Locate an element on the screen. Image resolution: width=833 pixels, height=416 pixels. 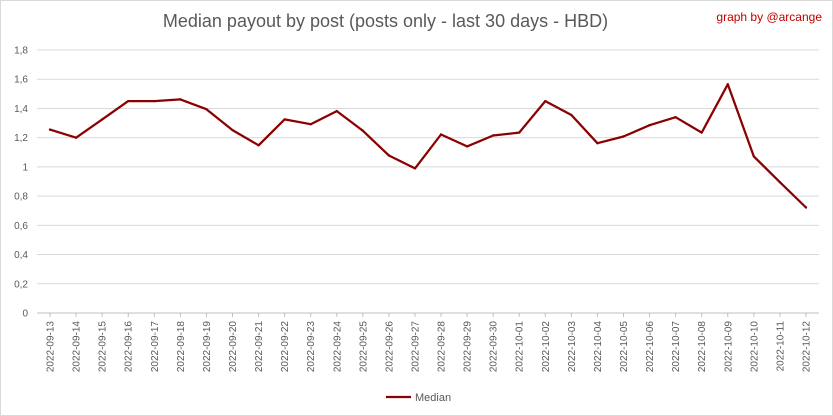
legend-label: Median is located at coordinates (433, 398).